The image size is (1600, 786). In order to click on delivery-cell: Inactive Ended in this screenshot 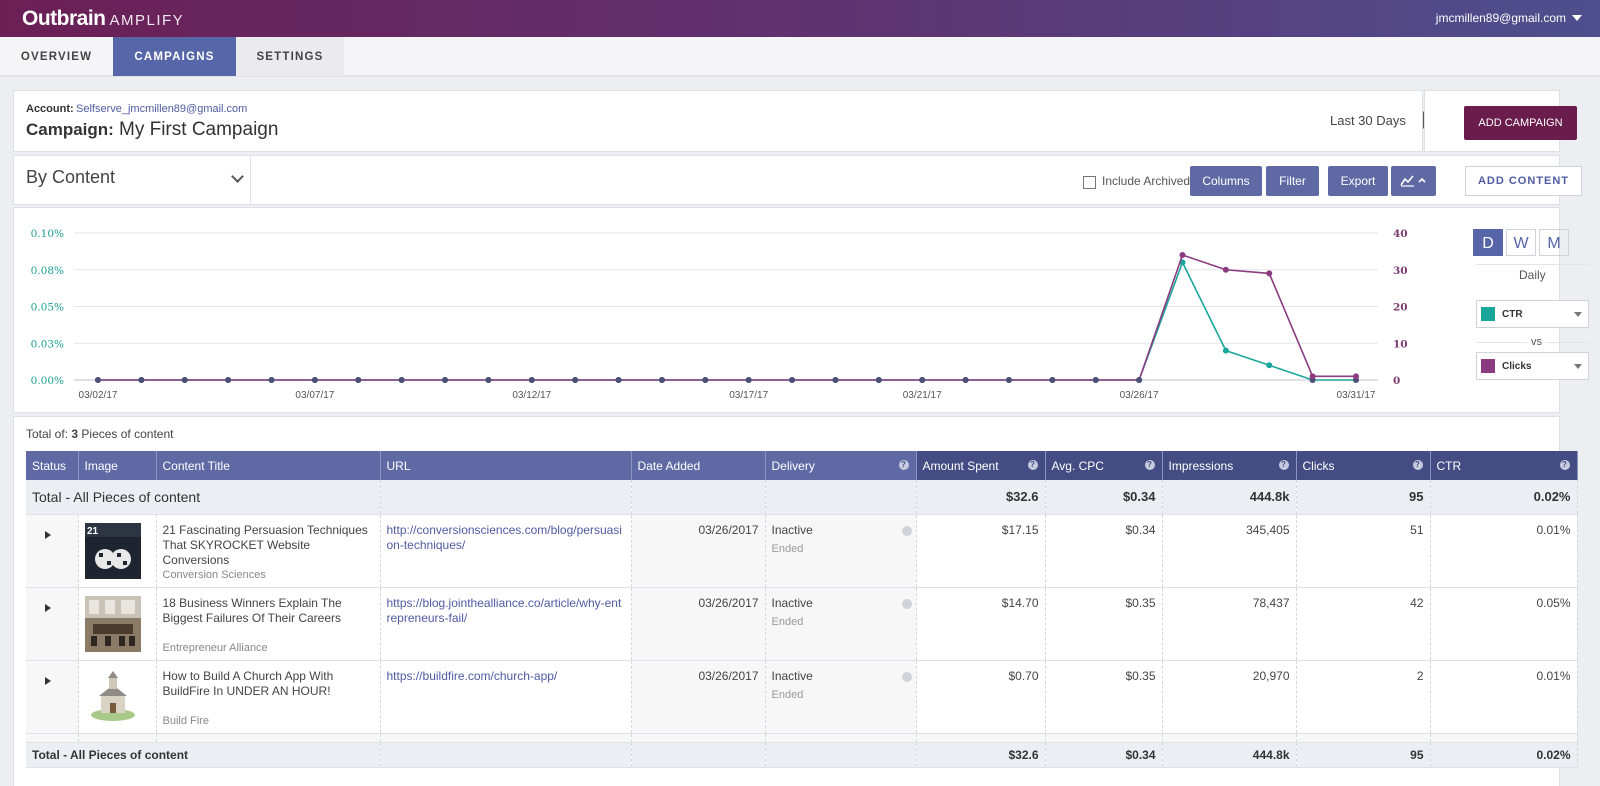, I will do `click(841, 697)`.